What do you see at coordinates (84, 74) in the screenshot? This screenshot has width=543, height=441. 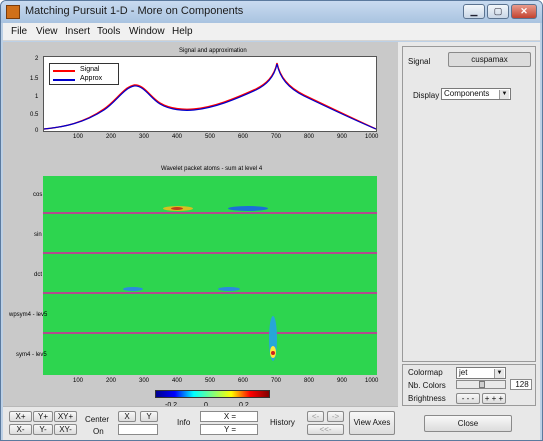 I see `legend: Signal Approx` at bounding box center [84, 74].